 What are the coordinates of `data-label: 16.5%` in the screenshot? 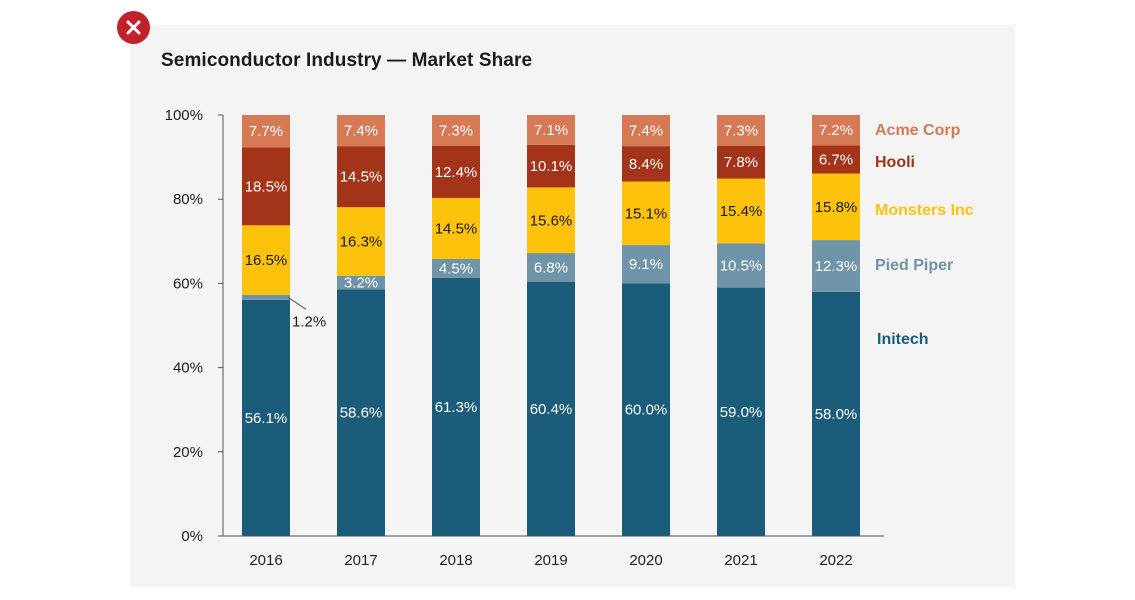 It's located at (266, 260).